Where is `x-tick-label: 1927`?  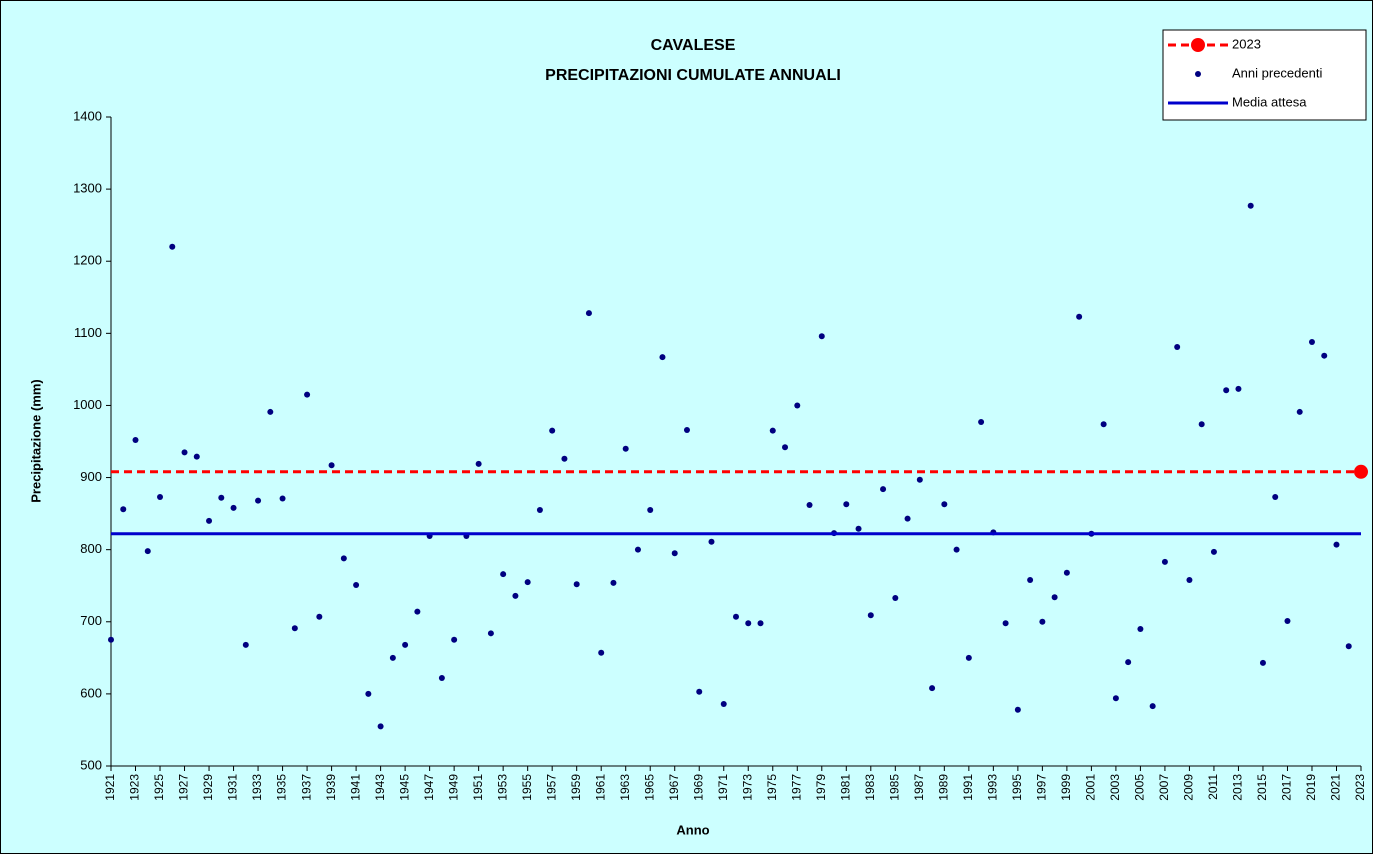
x-tick-label: 1927 is located at coordinates (184, 787).